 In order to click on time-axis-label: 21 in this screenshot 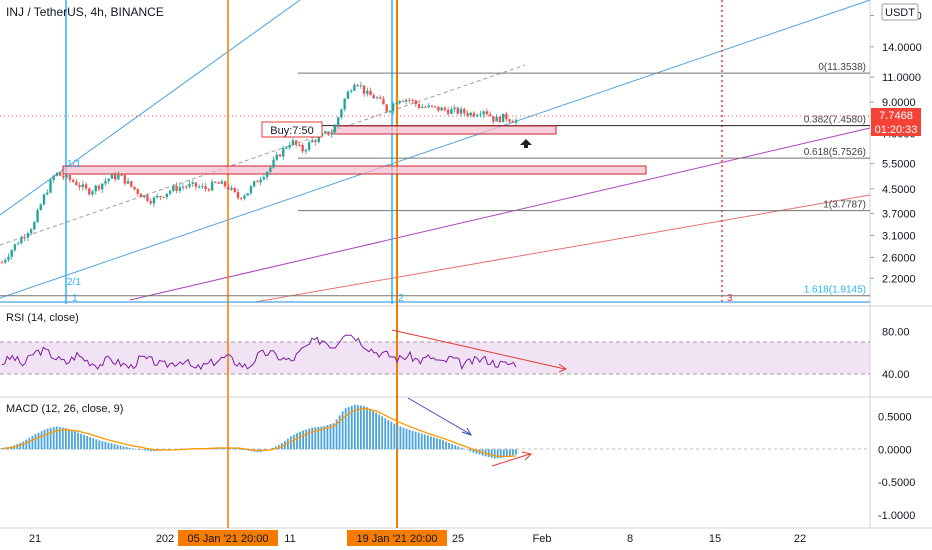, I will do `click(35, 539)`.